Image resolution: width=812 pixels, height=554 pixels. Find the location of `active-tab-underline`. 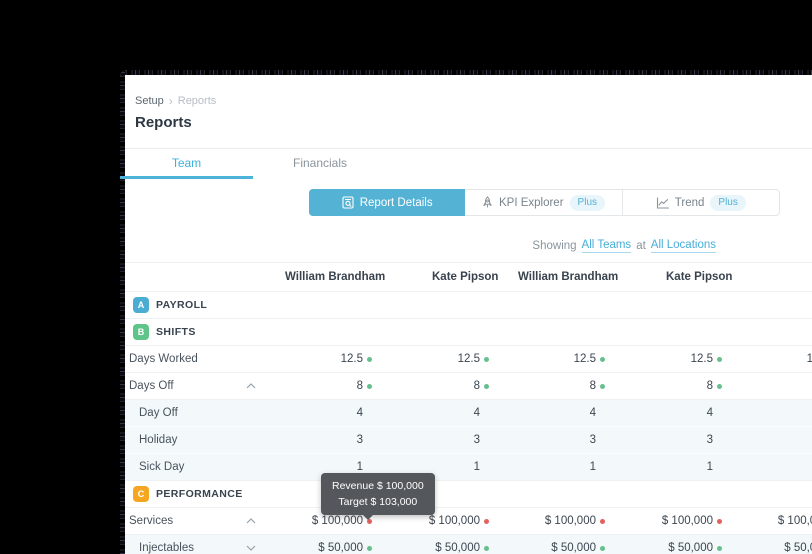

active-tab-underline is located at coordinates (186, 177).